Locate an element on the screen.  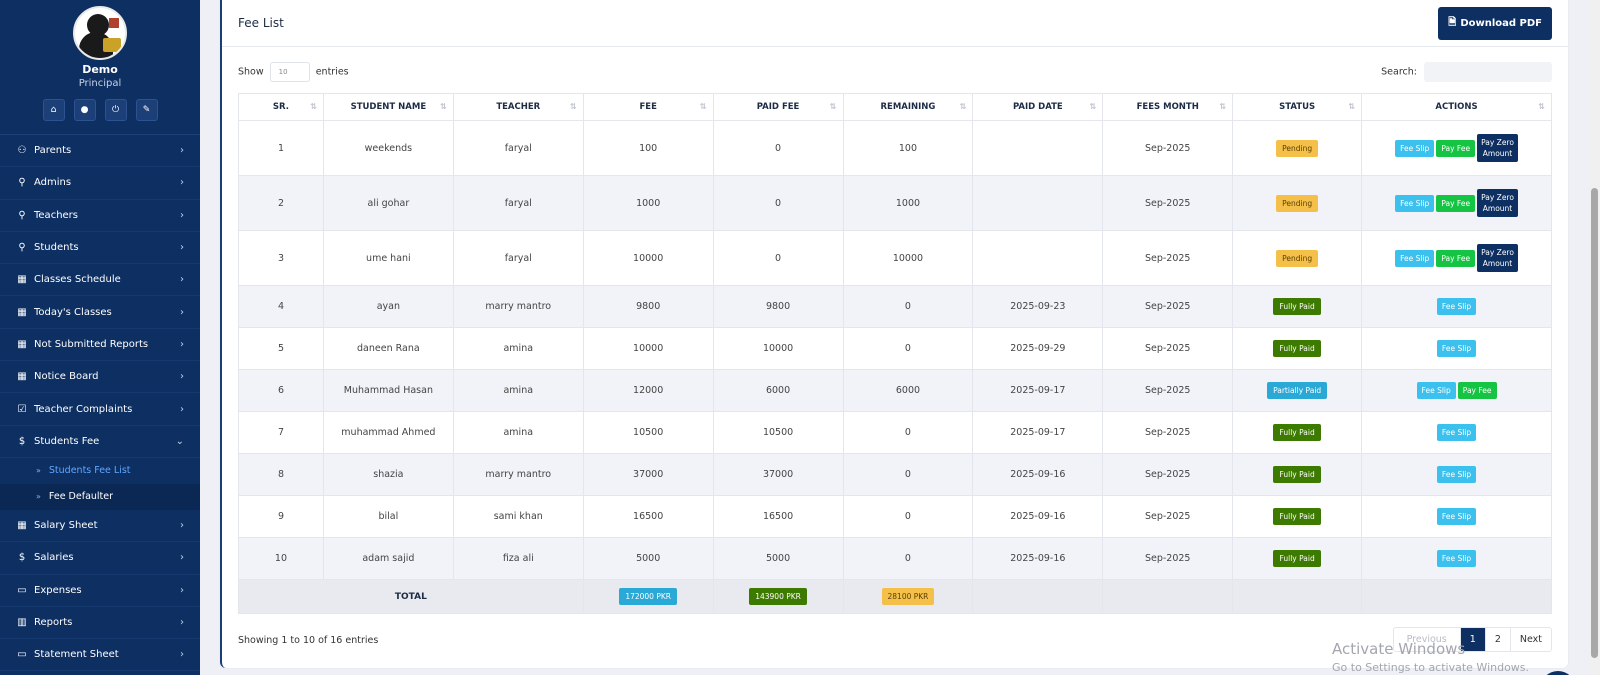
sidebar-item-students-fee: $ Students Fee ⌄ is located at coordinates (100, 442).